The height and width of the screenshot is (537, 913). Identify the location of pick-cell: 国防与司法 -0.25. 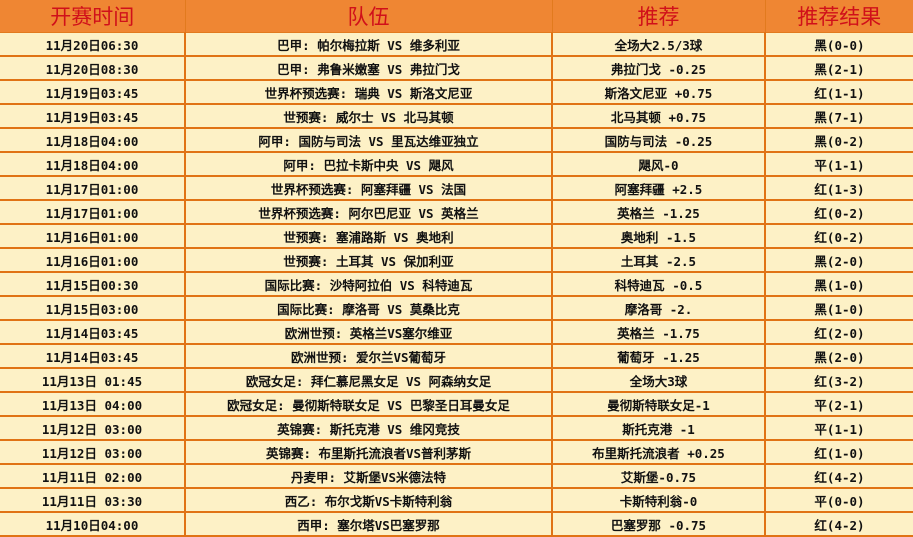
(658, 140).